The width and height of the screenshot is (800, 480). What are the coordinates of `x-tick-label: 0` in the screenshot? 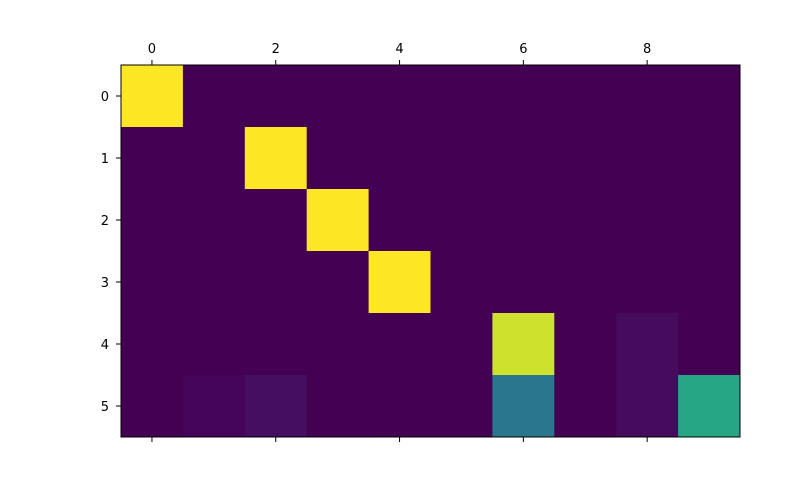 It's located at (152, 49).